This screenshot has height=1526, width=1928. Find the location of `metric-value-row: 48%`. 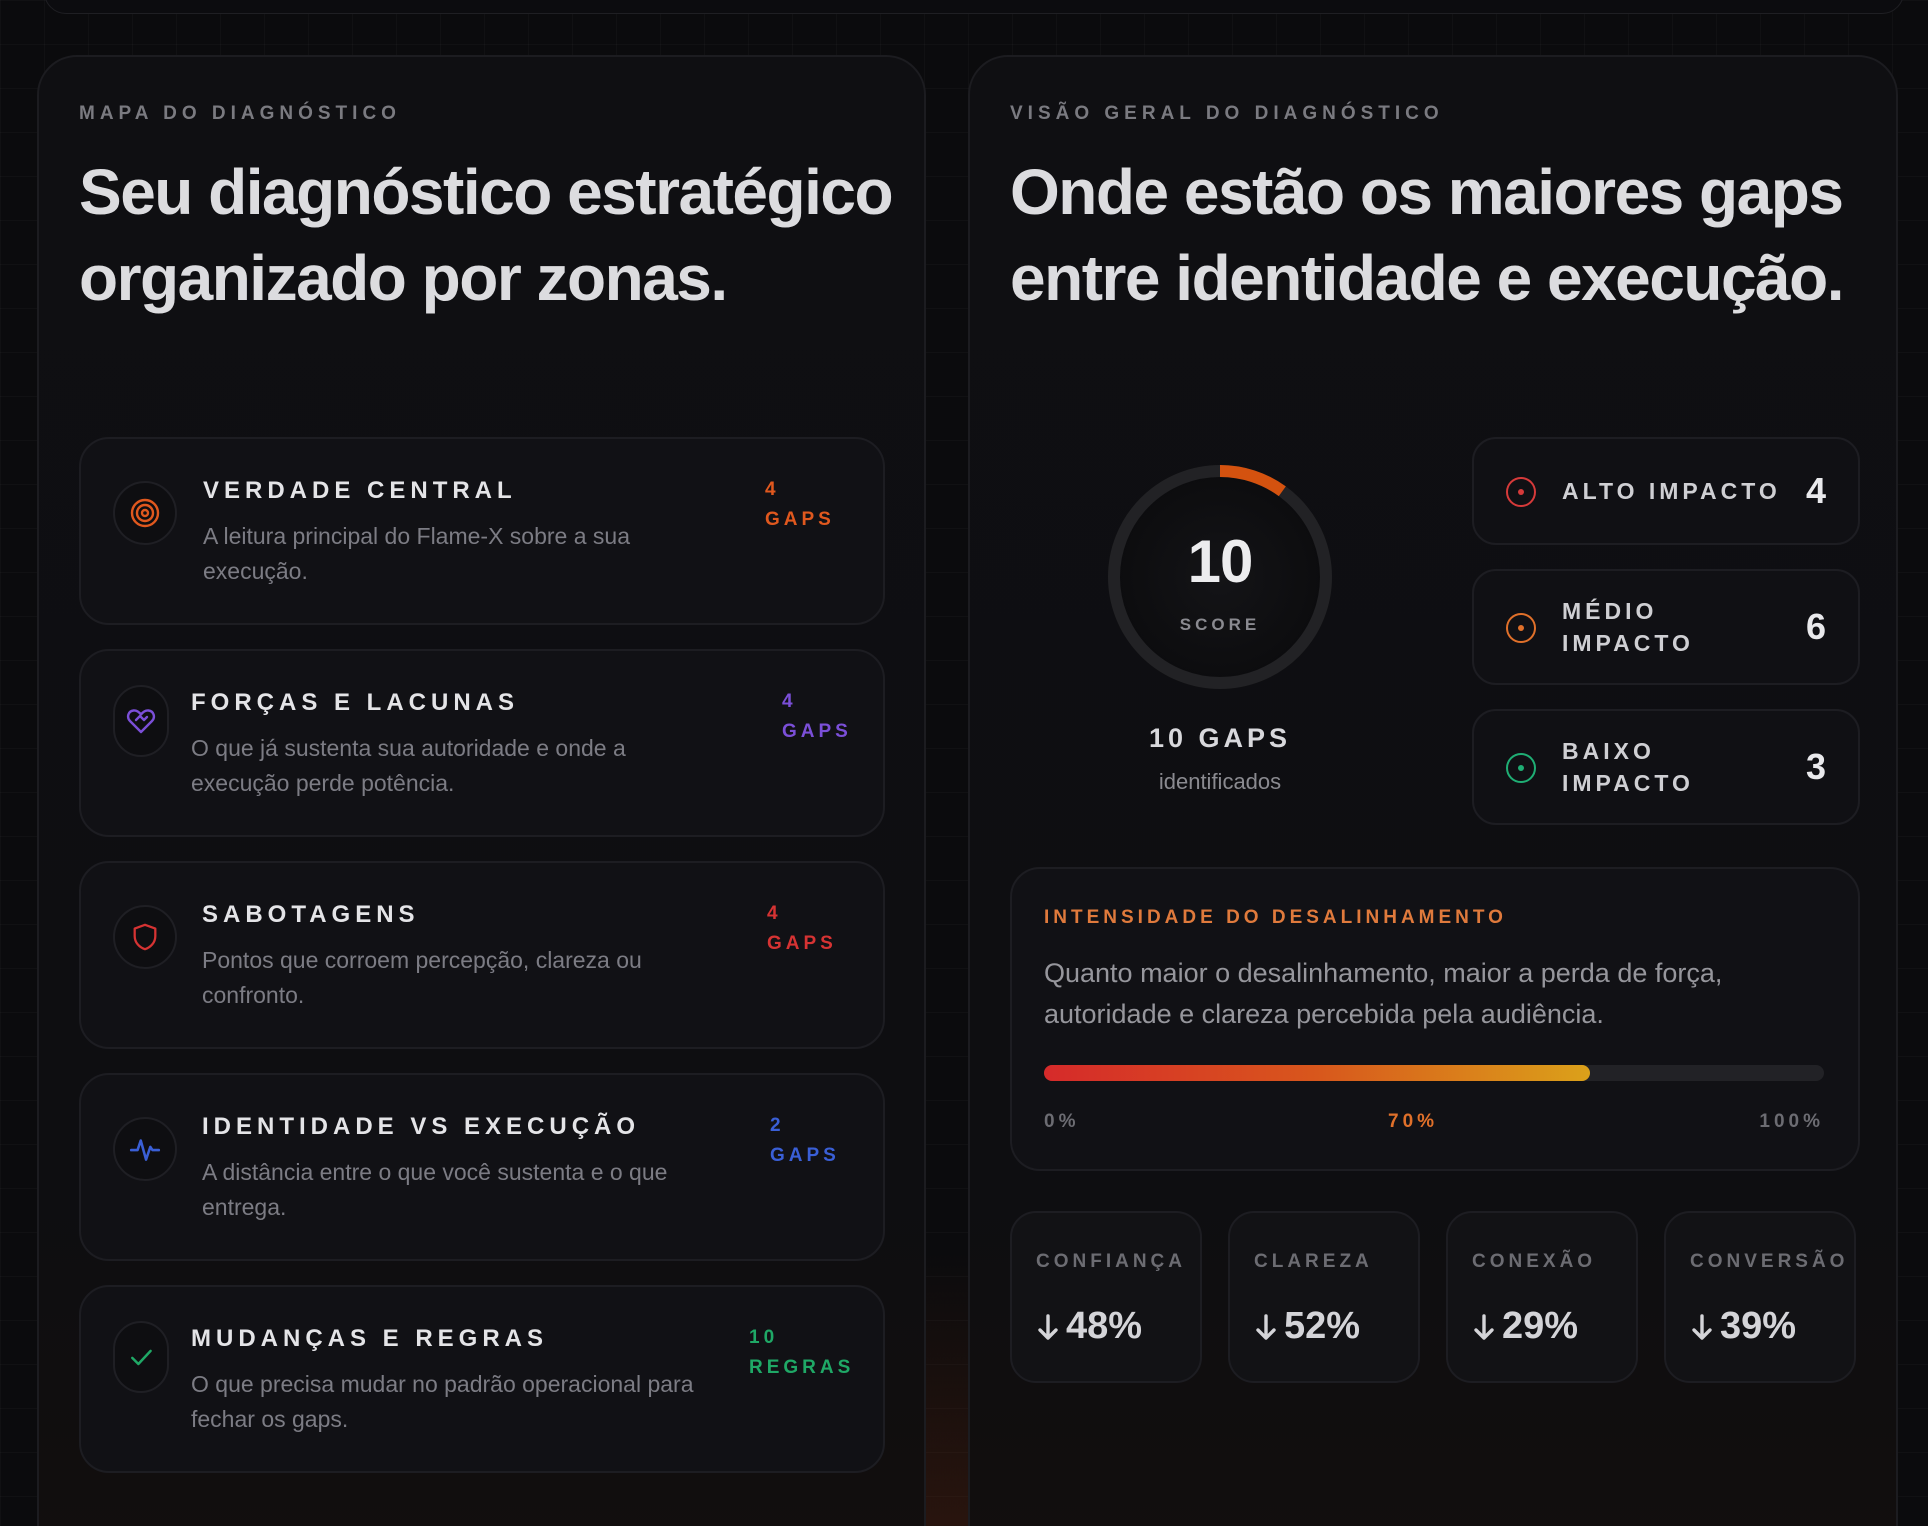

metric-value-row: 48% is located at coordinates (1089, 1326).